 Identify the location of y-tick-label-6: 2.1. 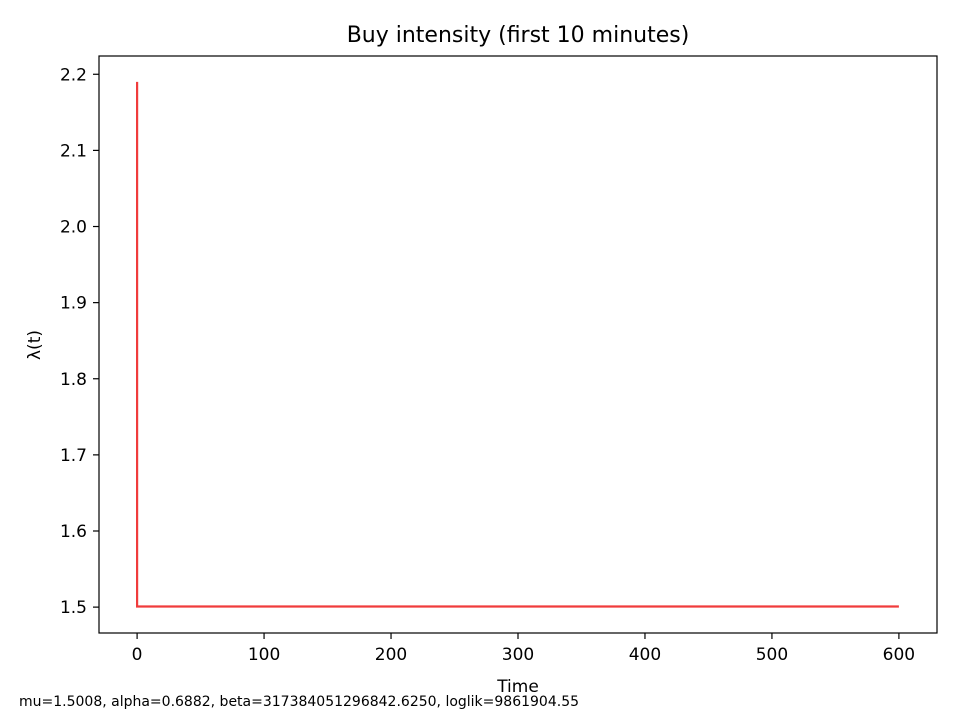
(73, 151).